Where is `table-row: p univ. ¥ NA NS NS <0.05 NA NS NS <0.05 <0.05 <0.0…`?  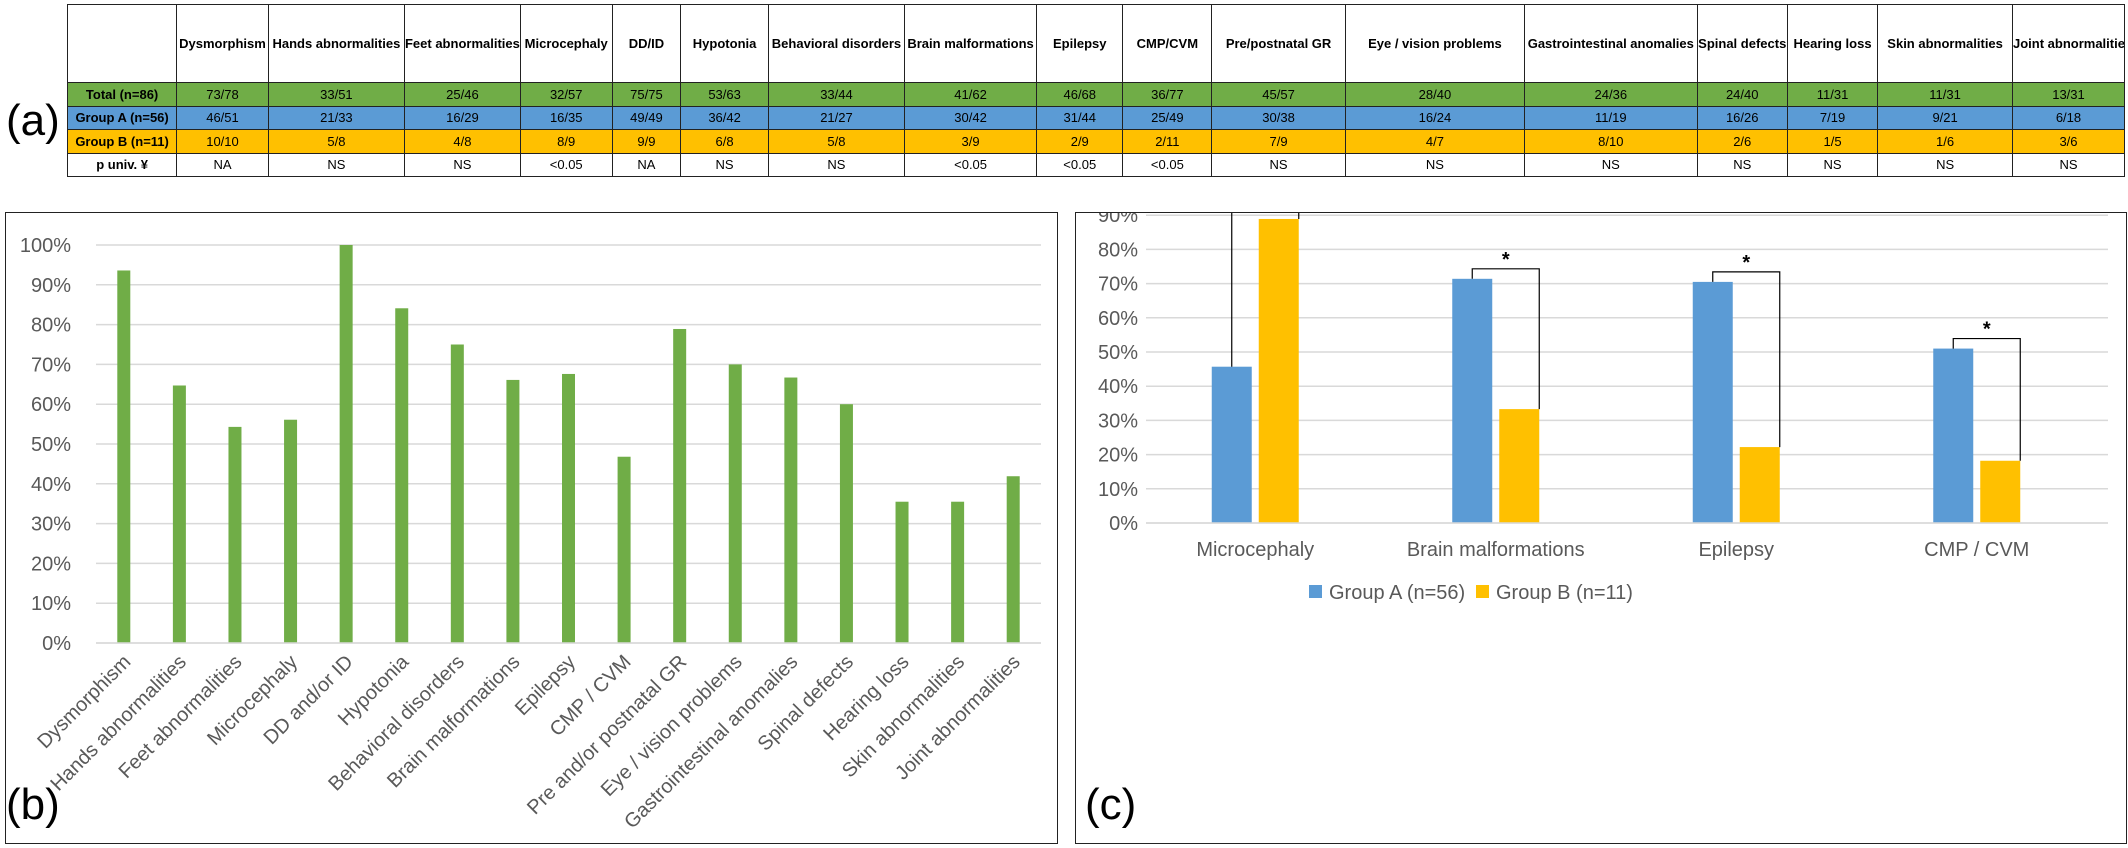
table-row: p univ. ¥ NA NS NS <0.05 NA NS NS <0.05 <0.05 <0.0… is located at coordinates (1096, 165).